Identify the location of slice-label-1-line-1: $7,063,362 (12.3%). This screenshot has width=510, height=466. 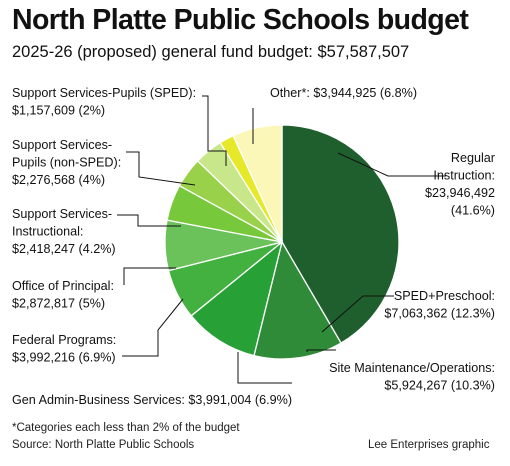
(439, 314).